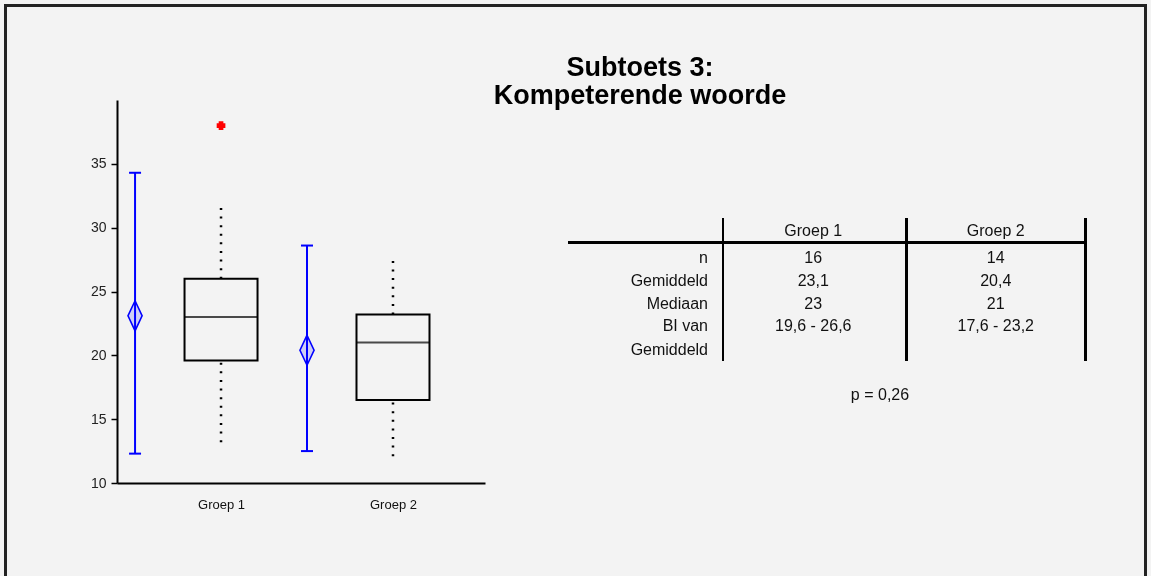 This screenshot has width=1151, height=576. I want to click on y-tick-label: 35, so click(98, 163).